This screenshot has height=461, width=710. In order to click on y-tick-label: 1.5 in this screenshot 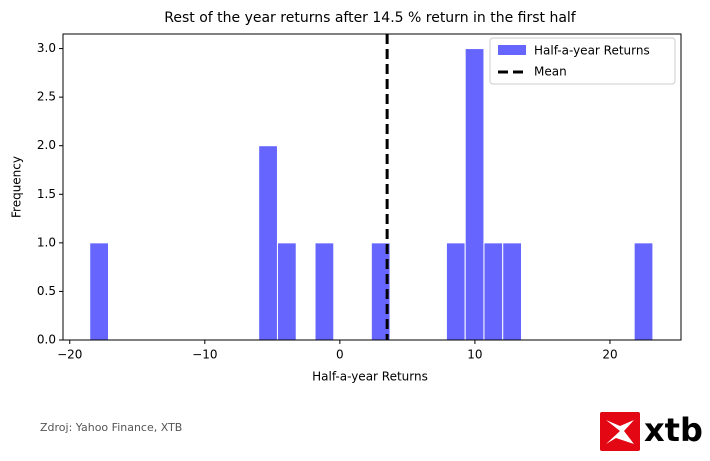, I will do `click(46, 194)`.